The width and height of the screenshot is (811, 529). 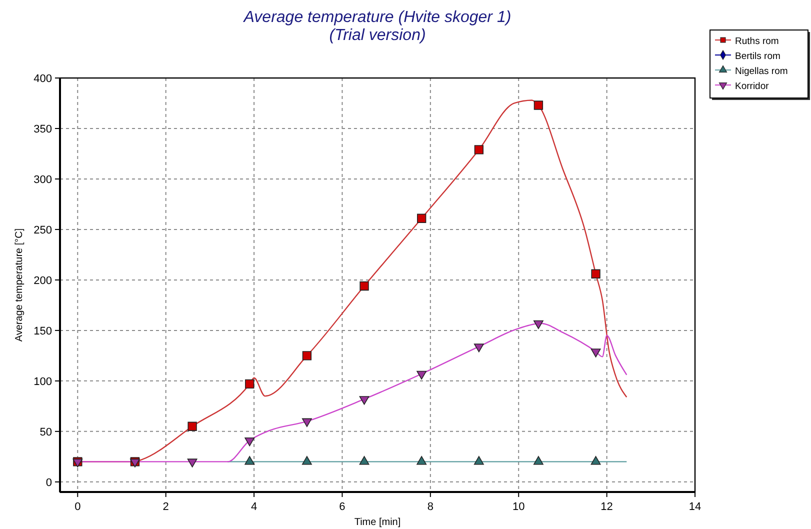 I want to click on y-tick-label: 400, so click(x=43, y=79).